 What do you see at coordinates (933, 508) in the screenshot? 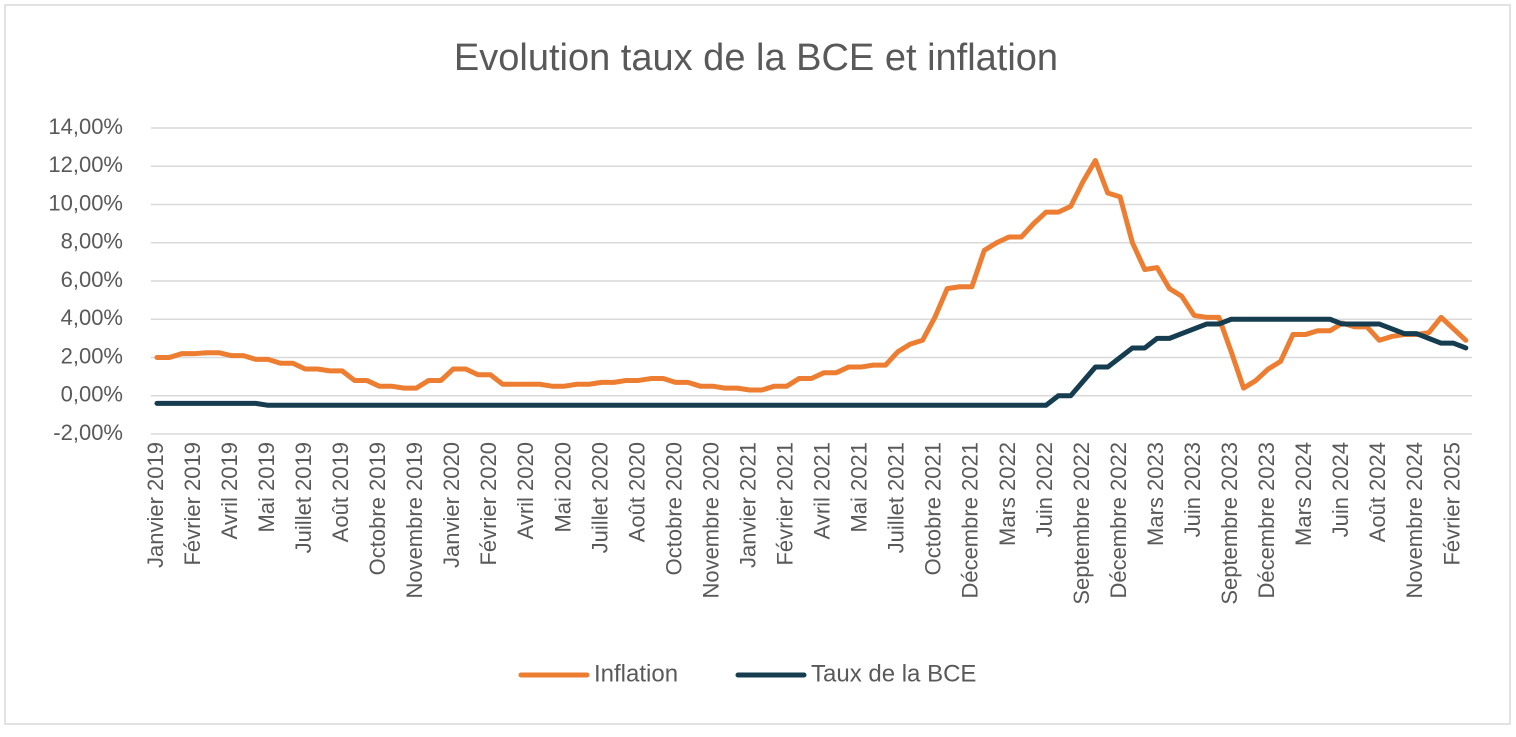
I see `x-tick-label: Octobre 2021` at bounding box center [933, 508].